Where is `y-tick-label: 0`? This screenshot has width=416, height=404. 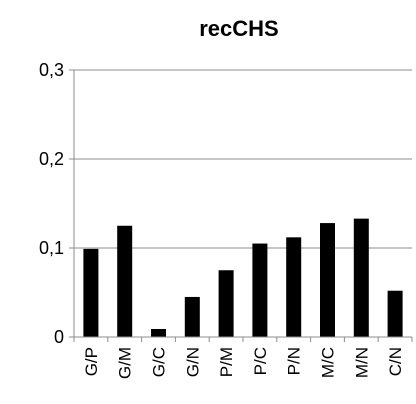 y-tick-label: 0 is located at coordinates (59, 337).